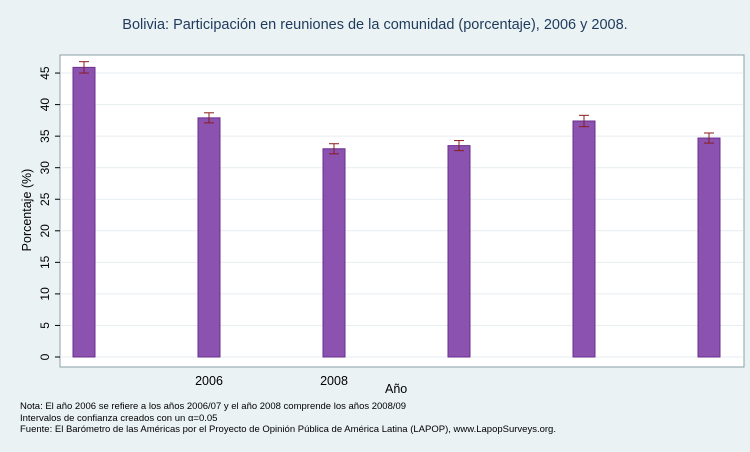 The width and height of the screenshot is (750, 452). I want to click on y-tick-label: 25, so click(45, 199).